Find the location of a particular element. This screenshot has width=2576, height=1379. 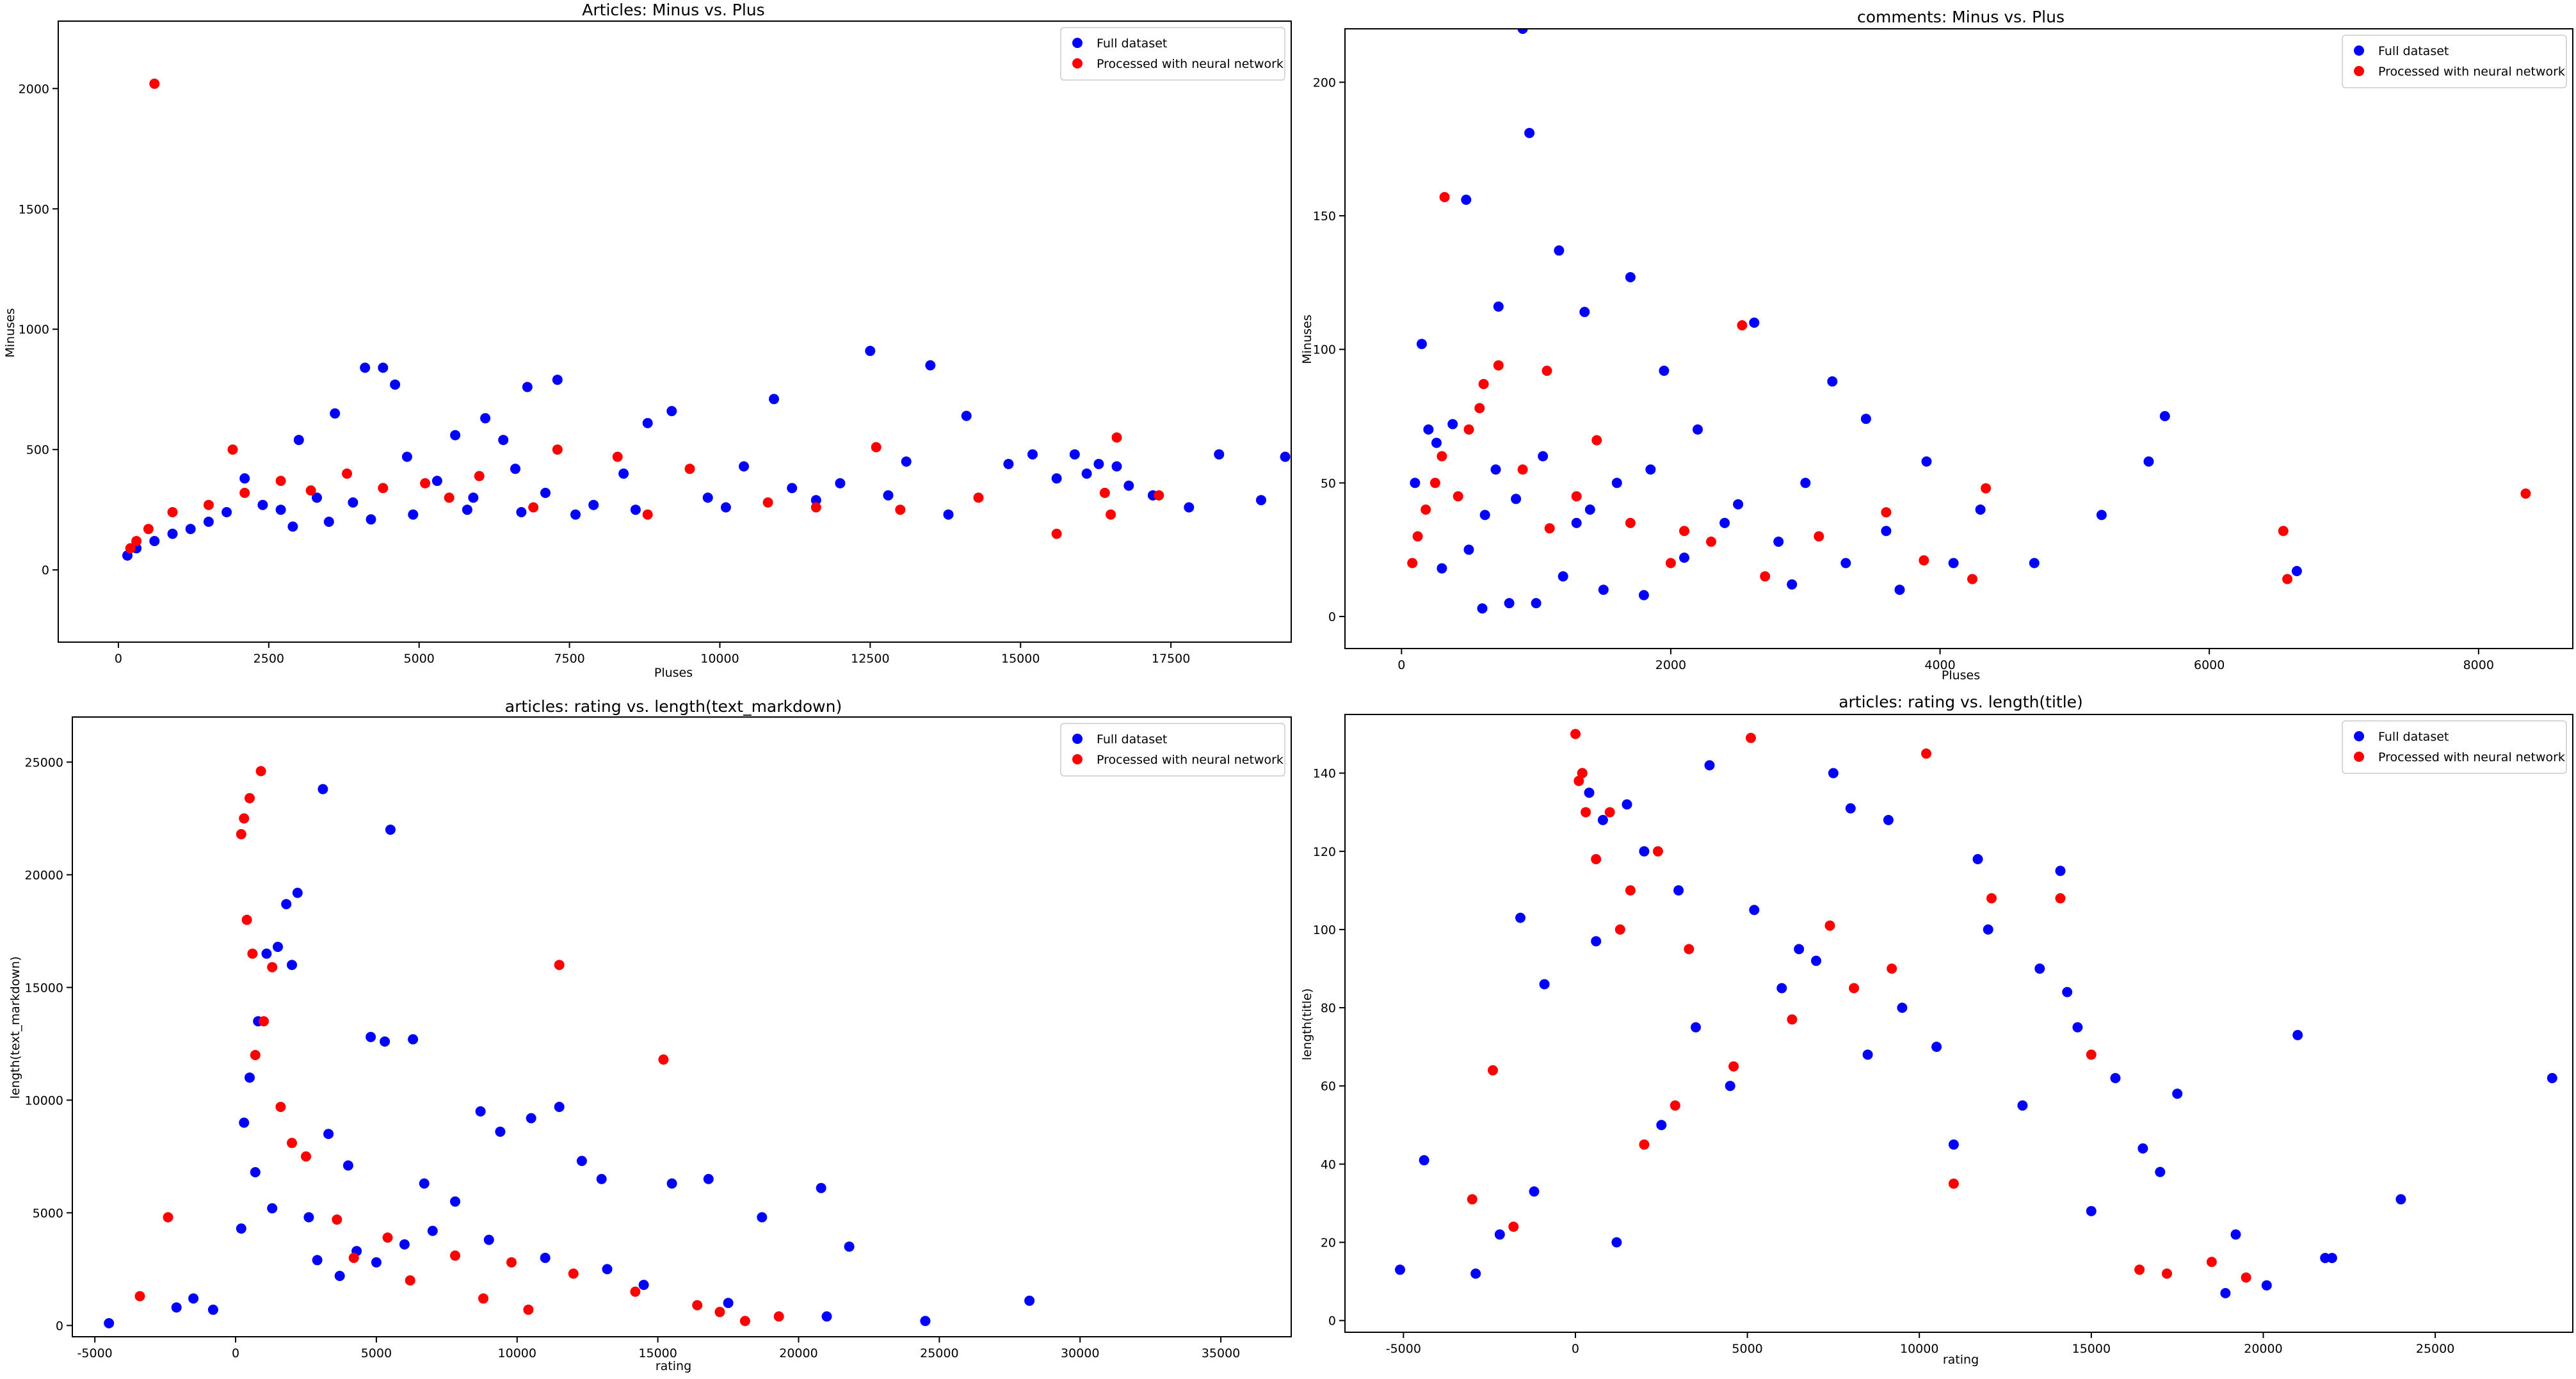

x-tick-label: 8000 is located at coordinates (2478, 665).